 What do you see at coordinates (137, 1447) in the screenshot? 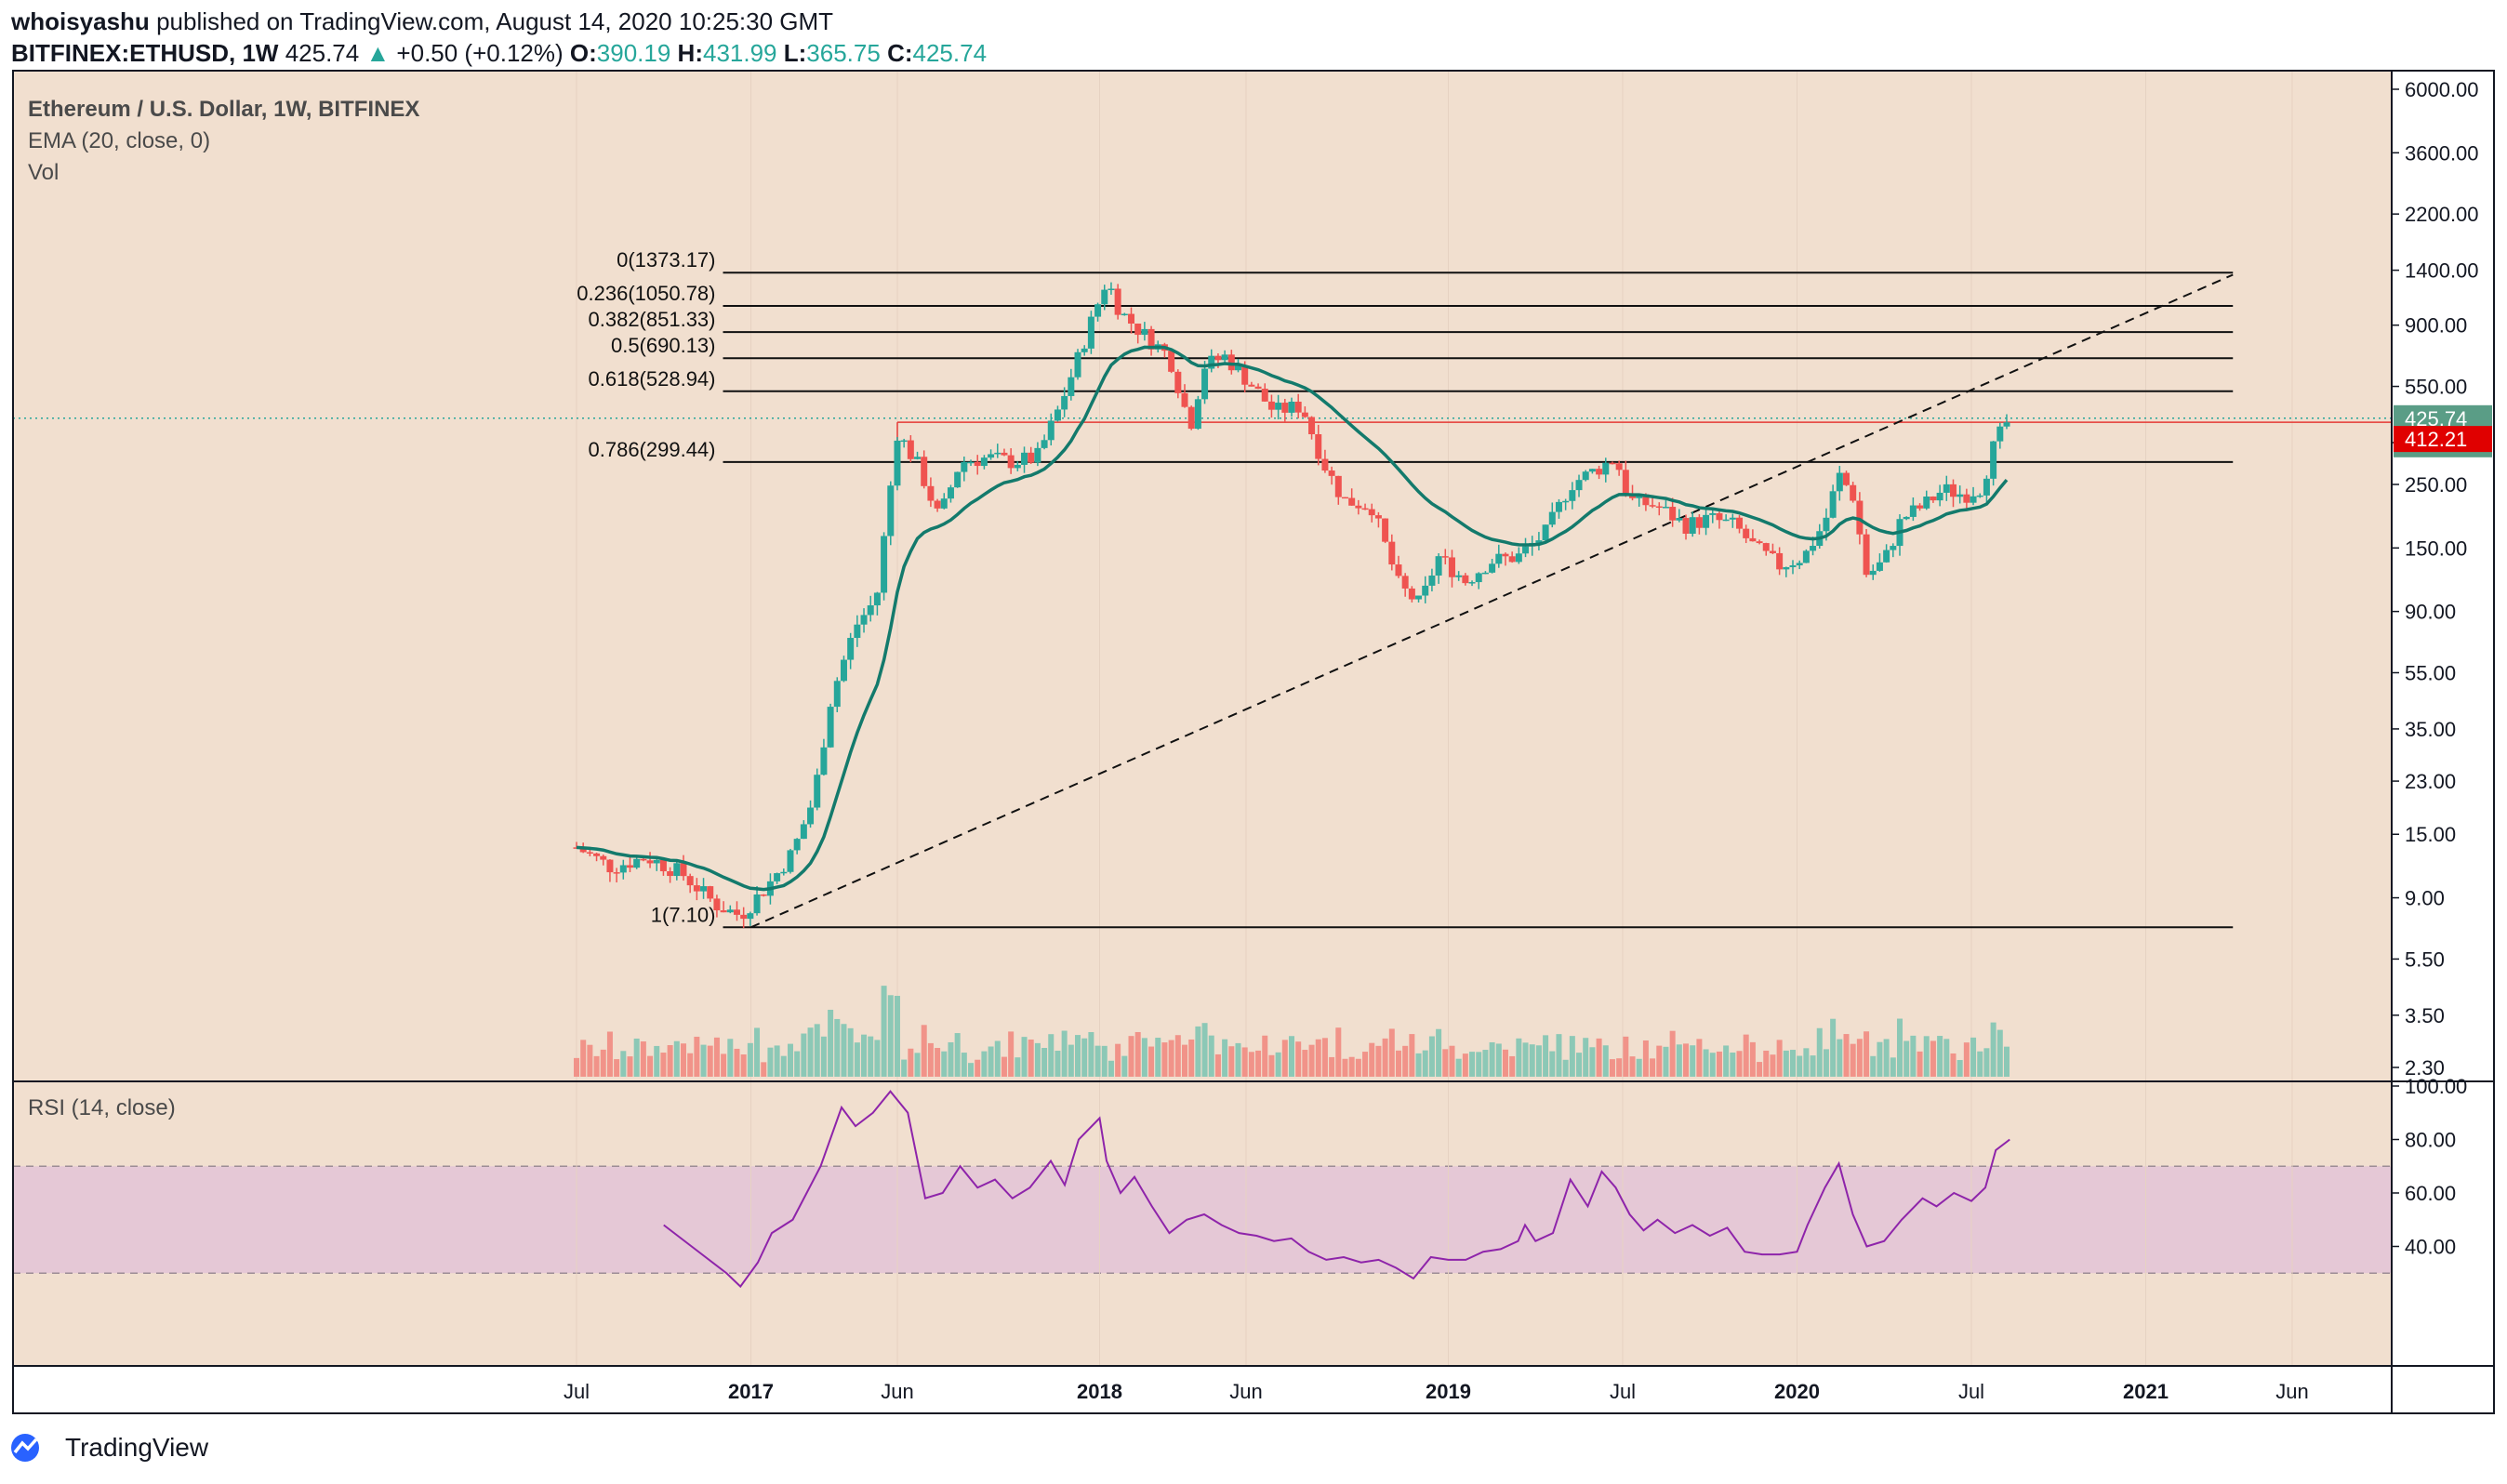
I see `tradingview-brand: TradingView` at bounding box center [137, 1447].